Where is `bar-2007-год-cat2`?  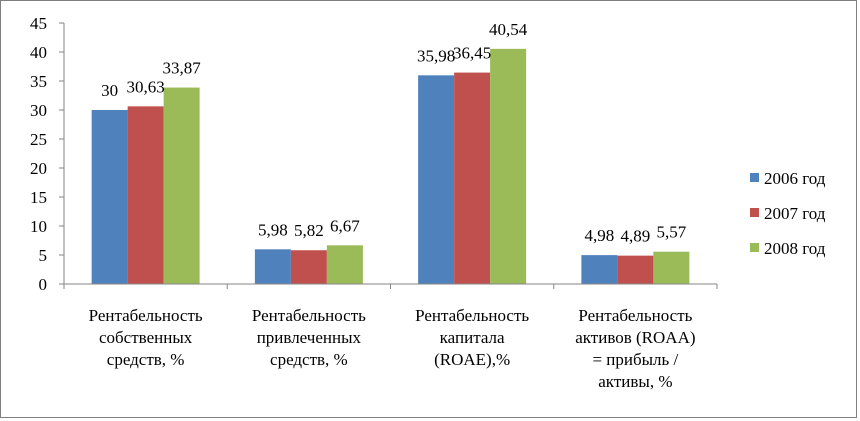
bar-2007-год-cat2 is located at coordinates (308, 267).